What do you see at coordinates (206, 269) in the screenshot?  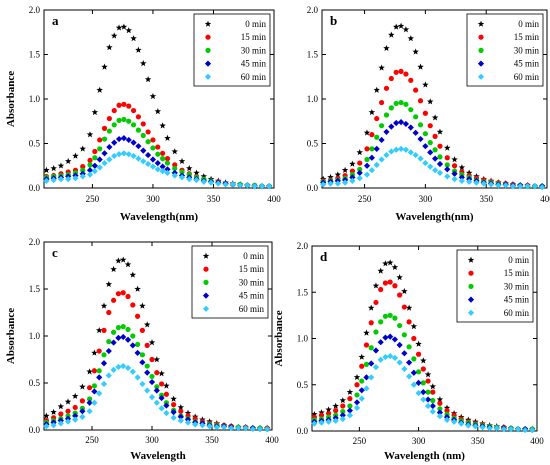 I see `legend-marker` at bounding box center [206, 269].